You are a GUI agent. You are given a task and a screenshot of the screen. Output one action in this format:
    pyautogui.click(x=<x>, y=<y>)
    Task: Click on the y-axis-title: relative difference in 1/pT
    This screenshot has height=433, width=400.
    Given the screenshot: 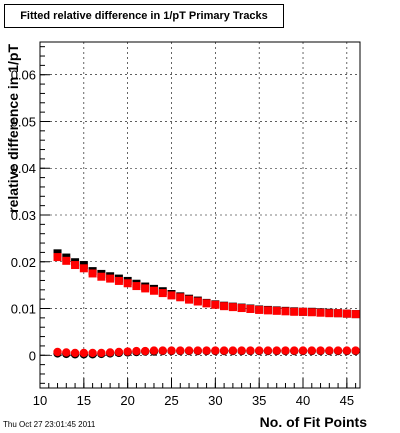 What is the action you would take?
    pyautogui.click(x=13, y=128)
    